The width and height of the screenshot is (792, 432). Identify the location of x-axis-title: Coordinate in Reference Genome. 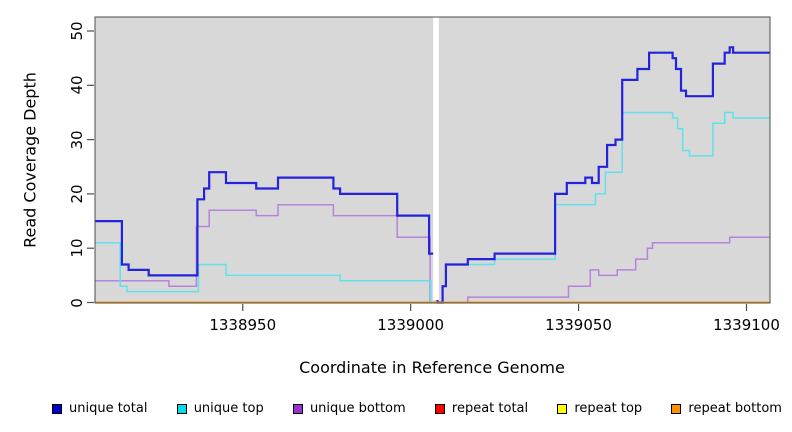
(432, 367).